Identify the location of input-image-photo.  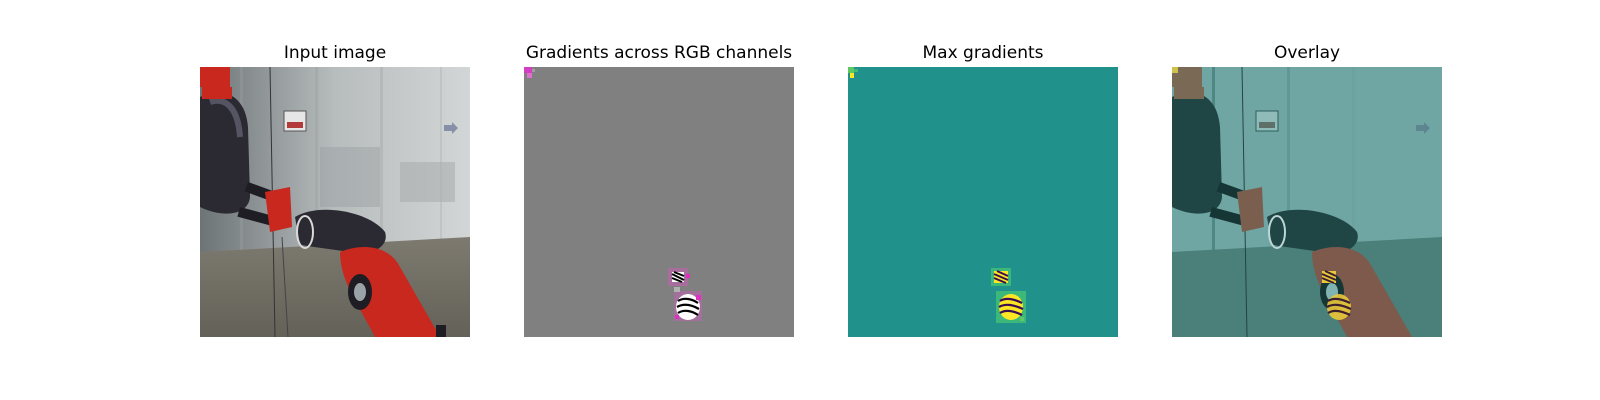
(335, 202).